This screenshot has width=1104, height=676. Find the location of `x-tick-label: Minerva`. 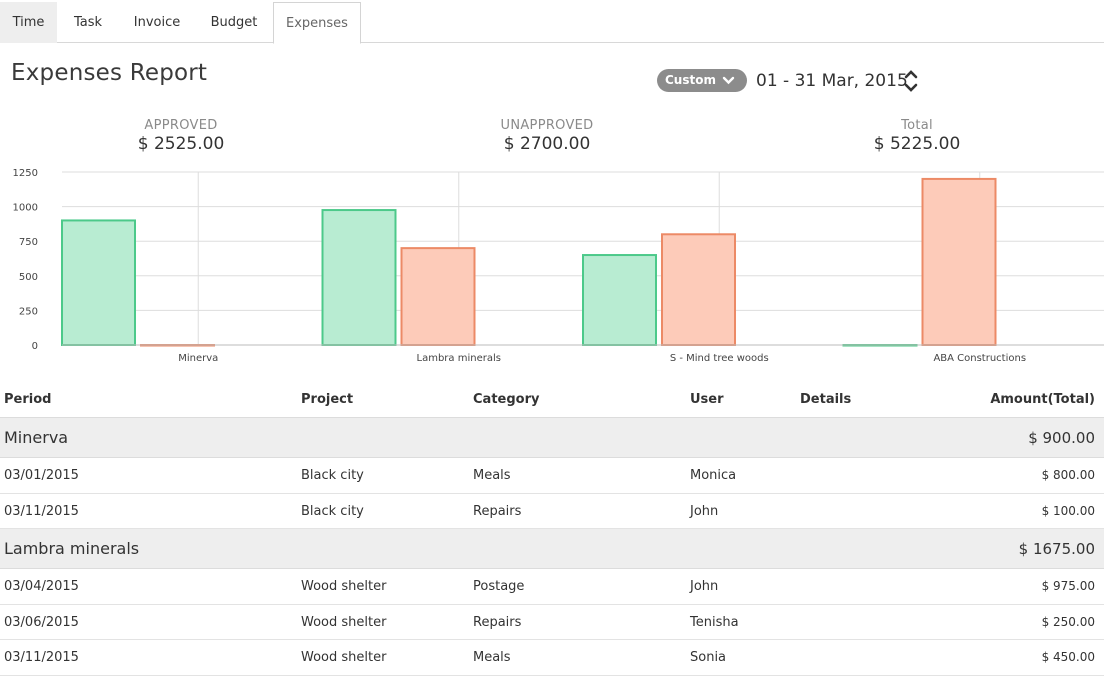

x-tick-label: Minerva is located at coordinates (198, 358).